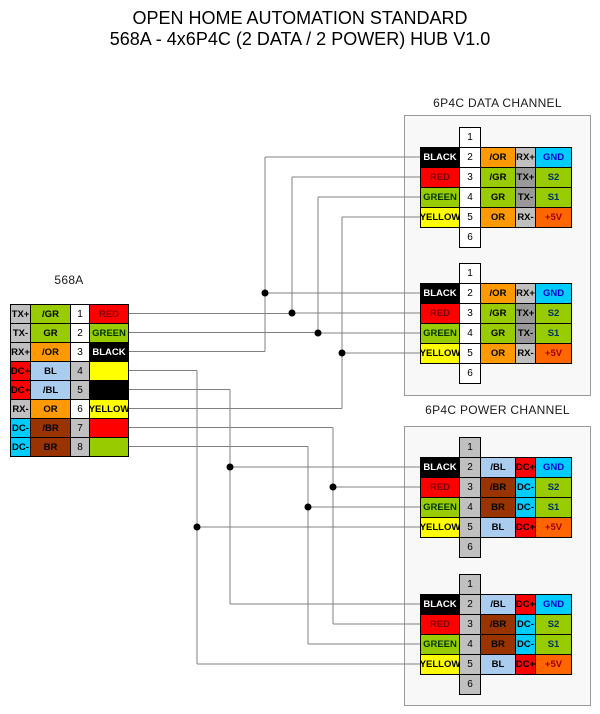  Describe the element at coordinates (525, 157) in the screenshot. I see `data-1-row-black-signal-cell: RX+` at that location.